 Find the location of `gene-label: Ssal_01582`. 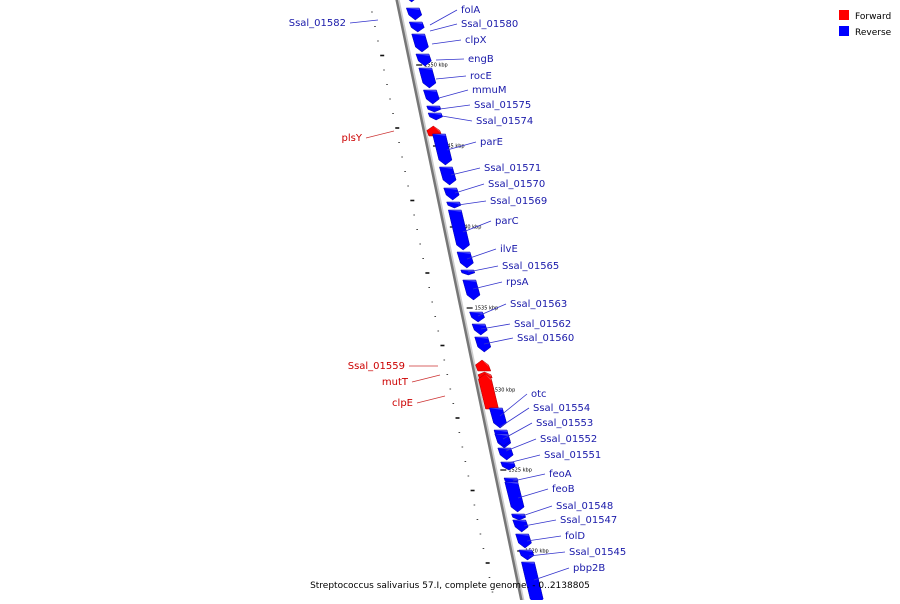

gene-label: Ssal_01582 is located at coordinates (317, 23).